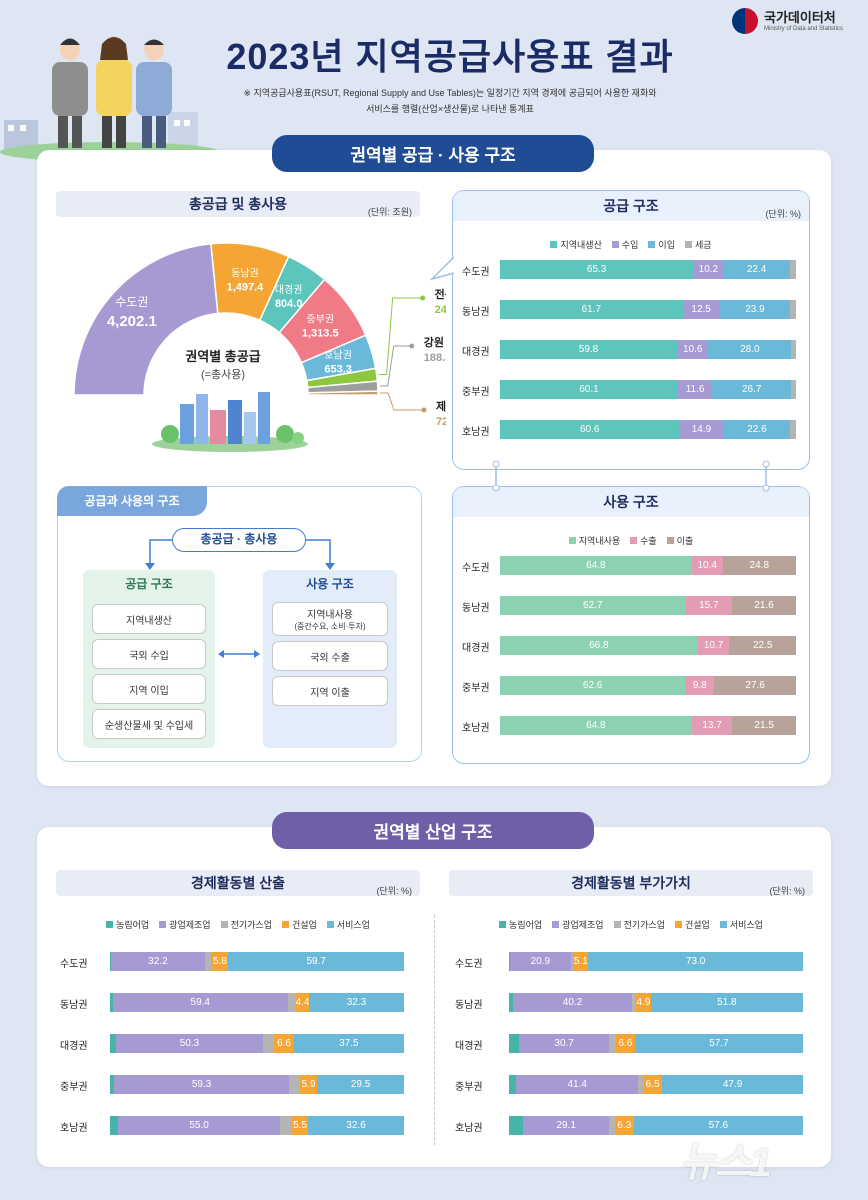 The image size is (868, 1200). Describe the element at coordinates (389, 212) in the screenshot. I see `total-supply-unit: (단위: 조원)` at that location.